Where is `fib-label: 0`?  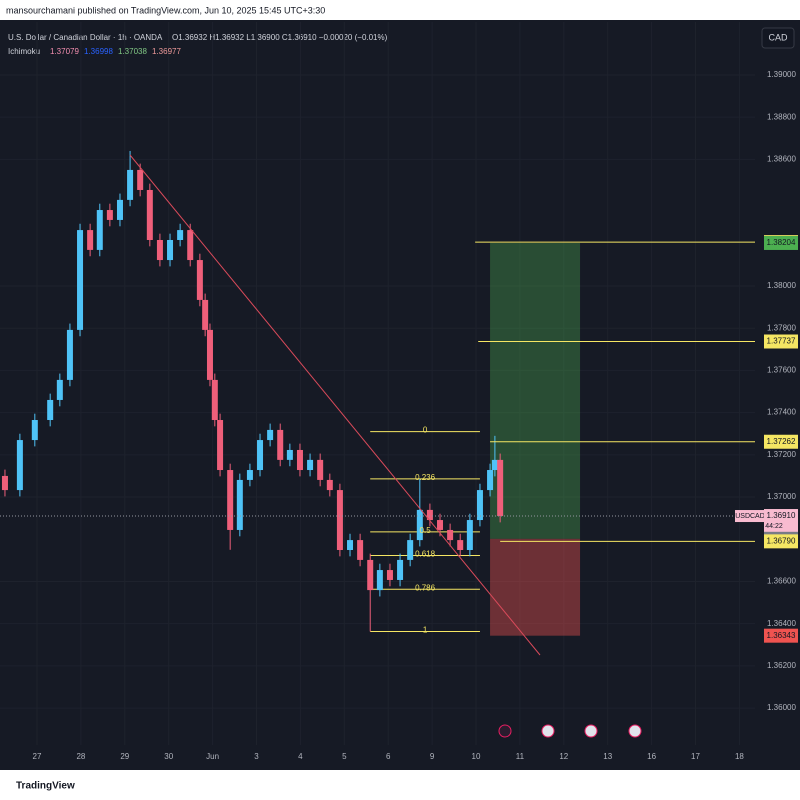 fib-label: 0 is located at coordinates (425, 430).